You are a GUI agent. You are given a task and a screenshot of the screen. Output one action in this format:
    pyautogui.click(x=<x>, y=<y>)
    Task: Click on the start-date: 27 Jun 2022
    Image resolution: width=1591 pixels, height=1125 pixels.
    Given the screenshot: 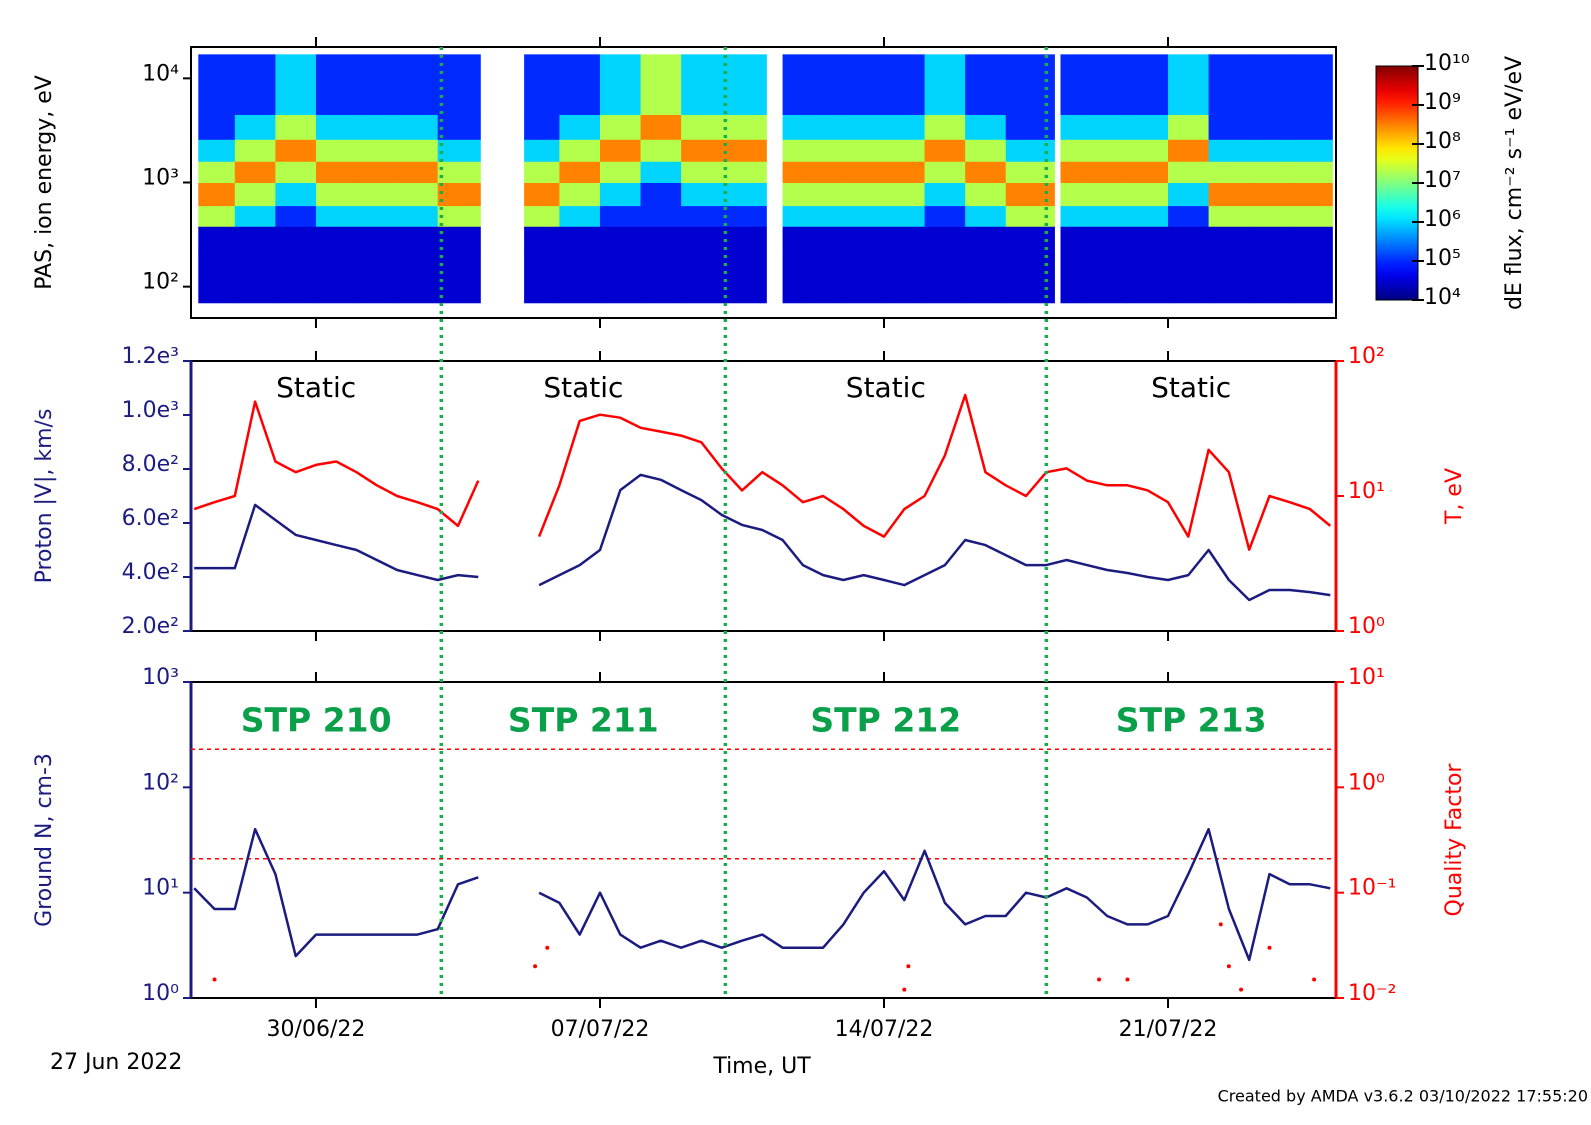 What is the action you would take?
    pyautogui.click(x=116, y=1062)
    